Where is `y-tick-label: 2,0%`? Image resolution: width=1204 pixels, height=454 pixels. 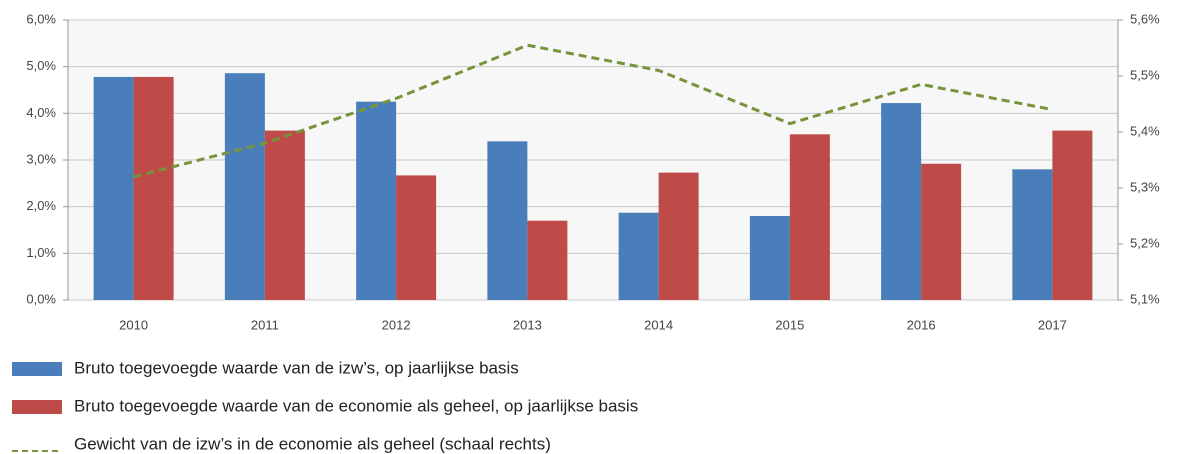 y-tick-label: 2,0% is located at coordinates (41, 205).